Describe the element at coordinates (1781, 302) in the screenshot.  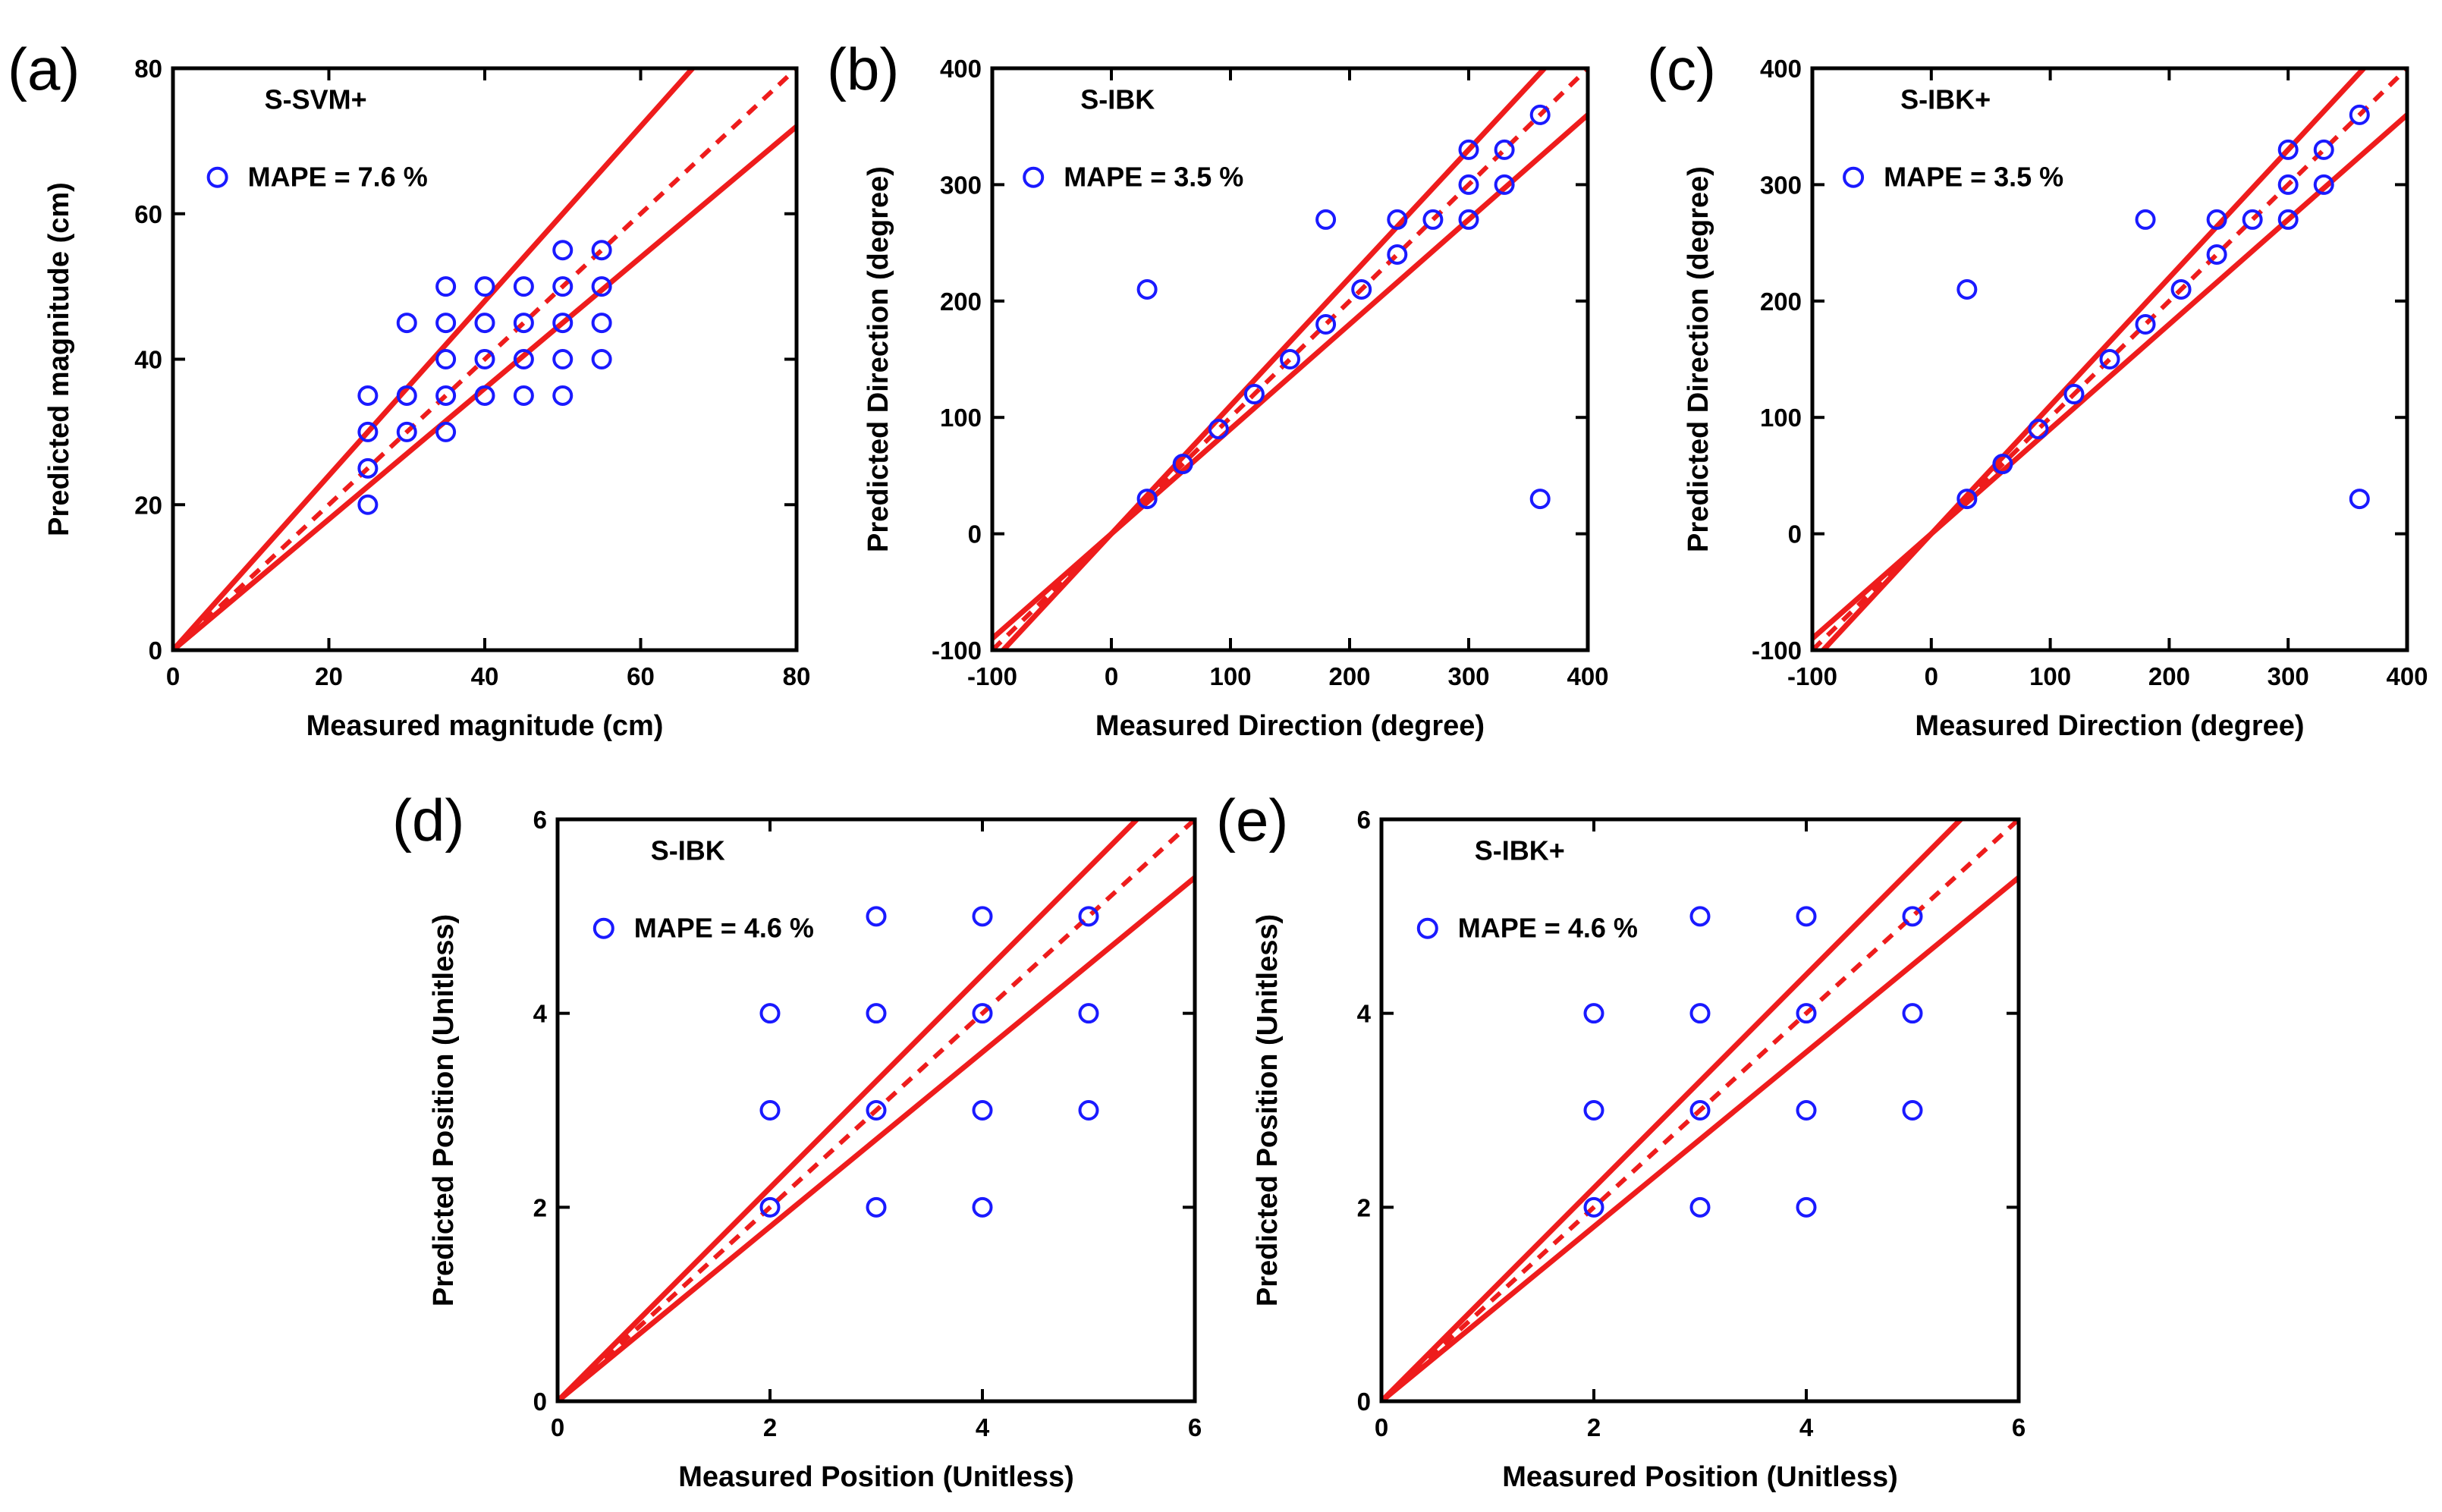
I see `y-tick-label: 200` at that location.